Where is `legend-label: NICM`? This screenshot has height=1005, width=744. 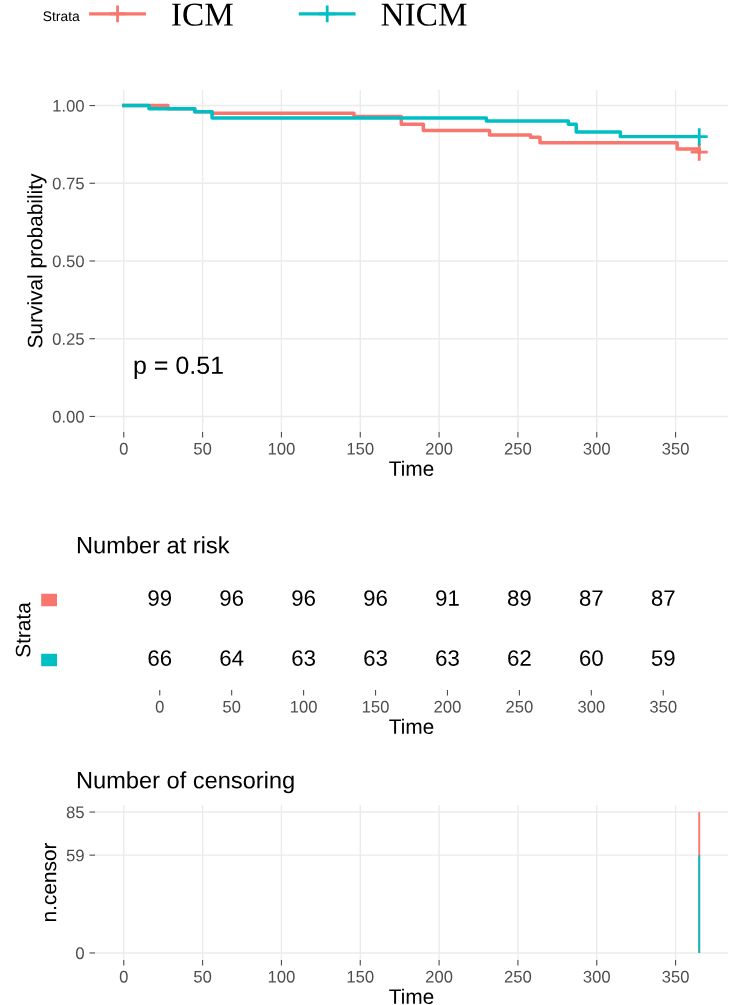
legend-label: NICM is located at coordinates (424, 14).